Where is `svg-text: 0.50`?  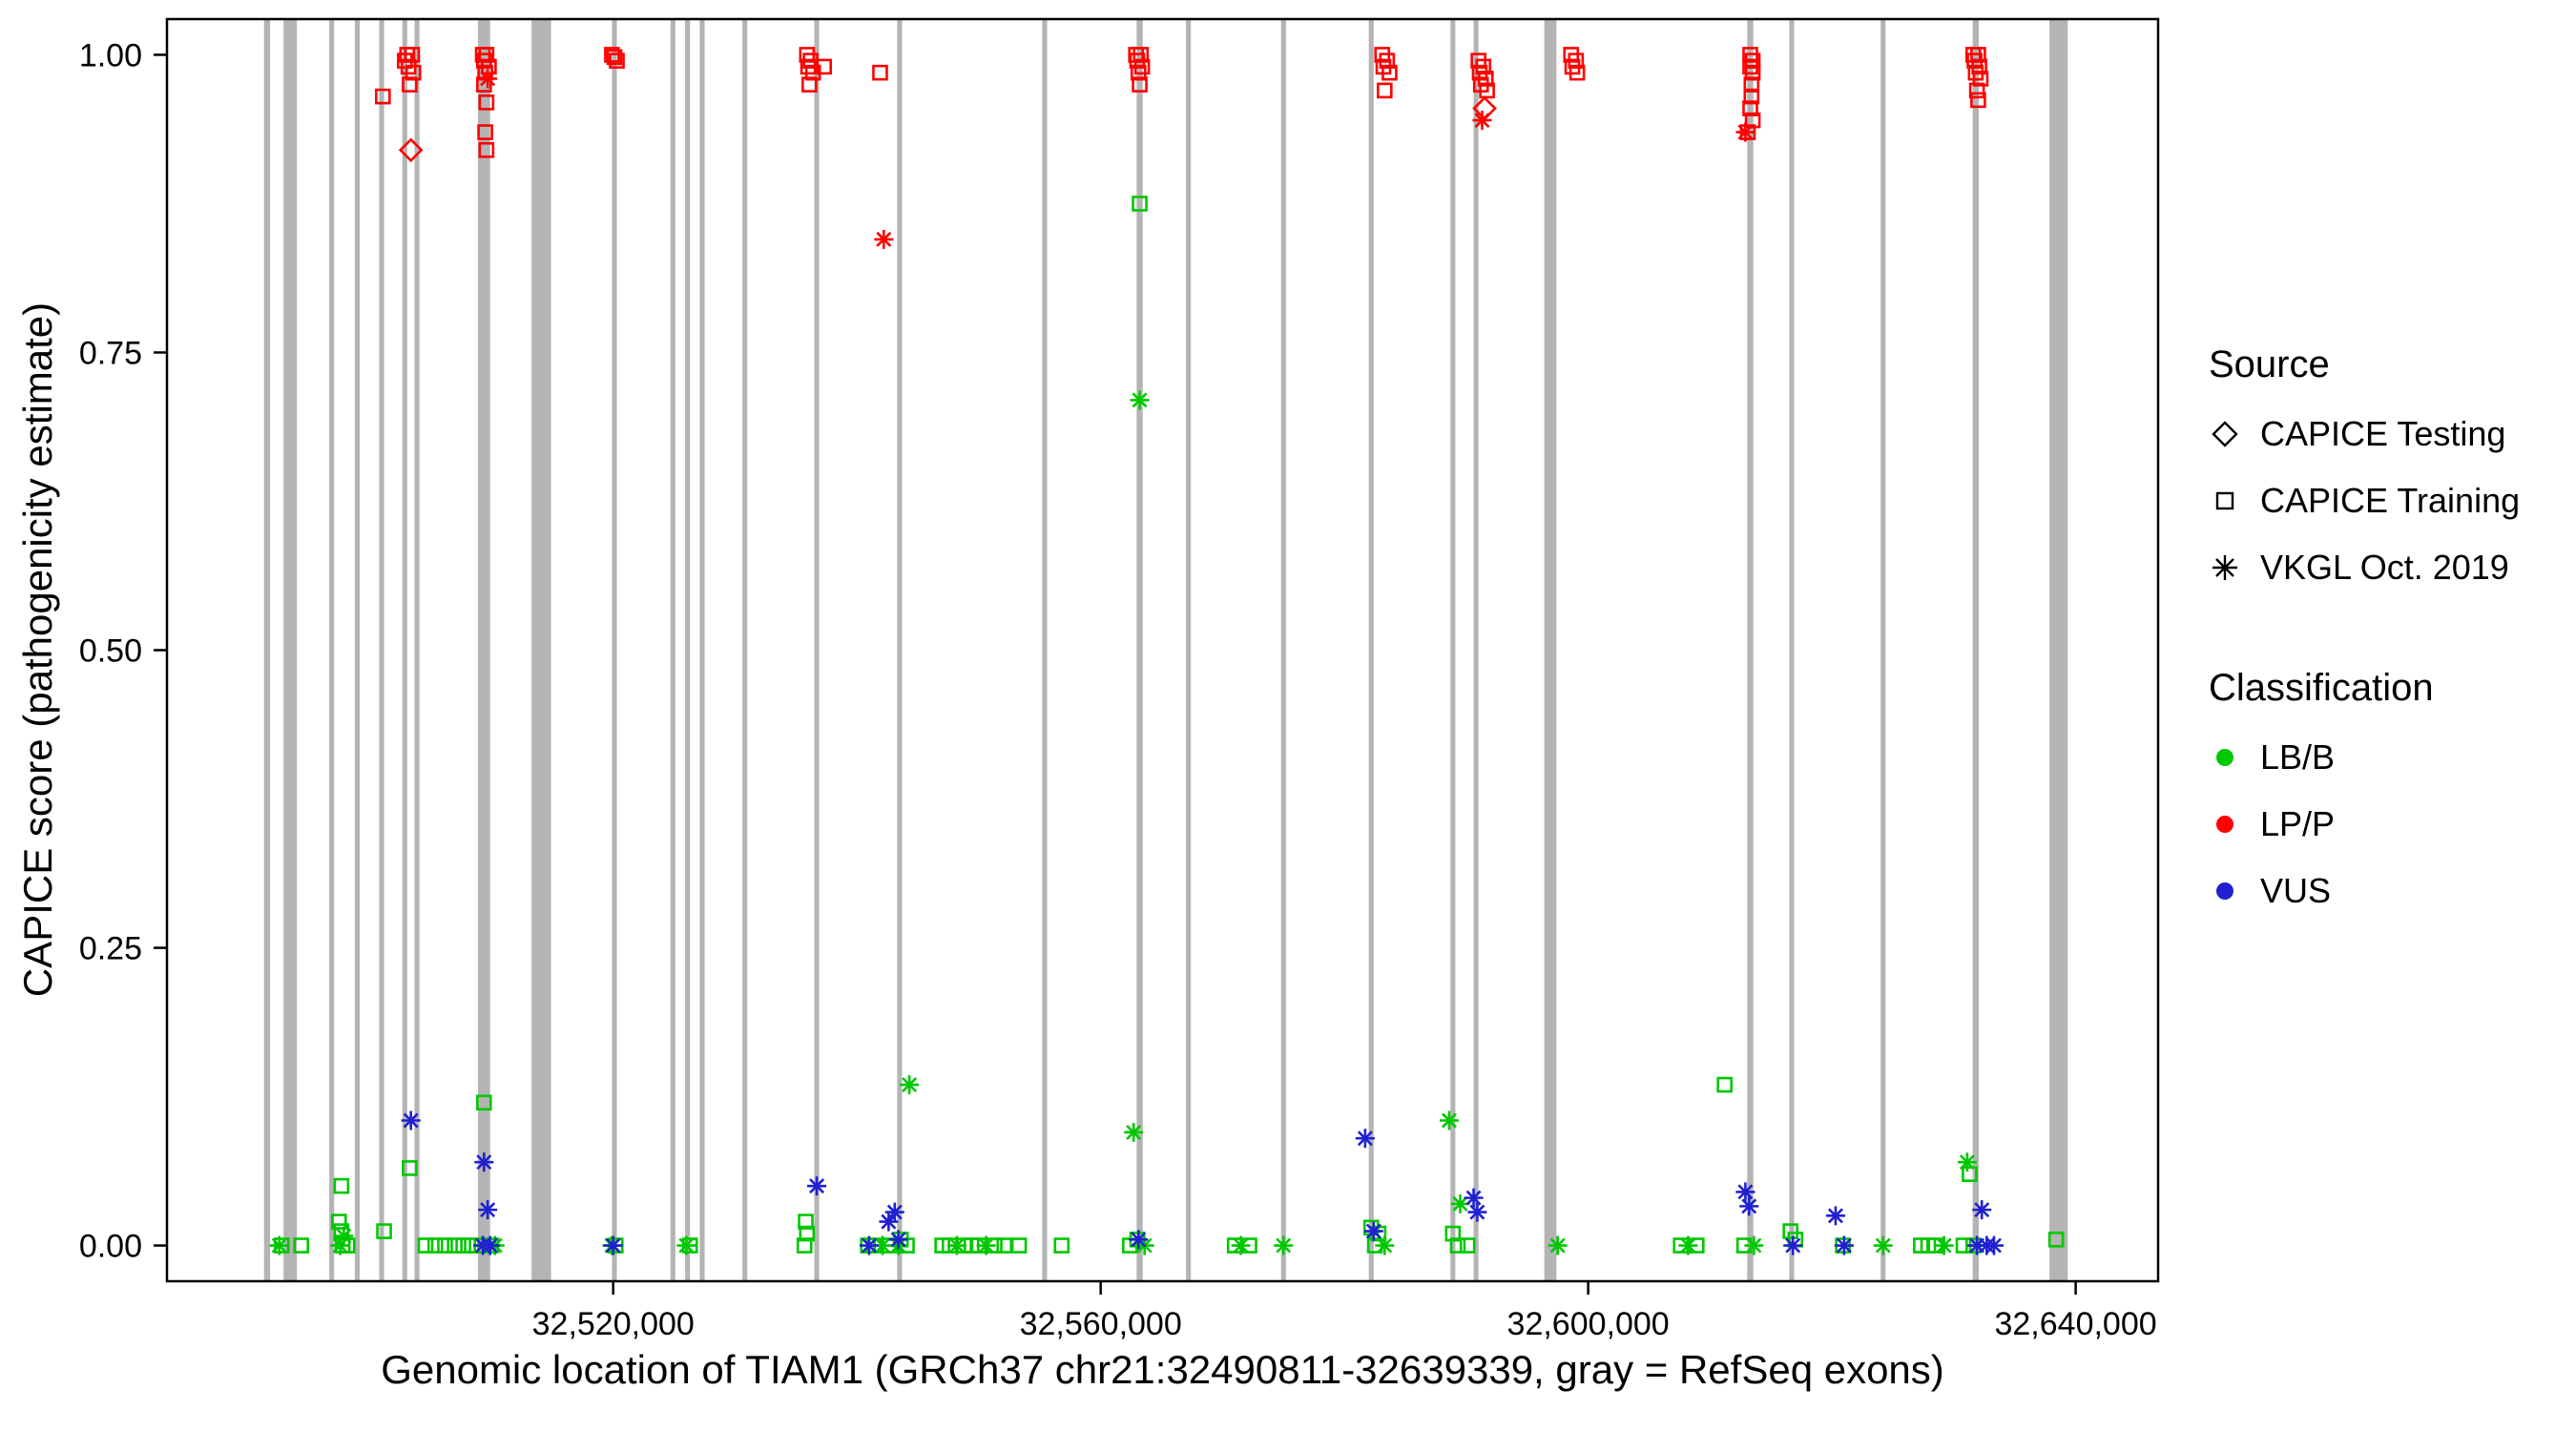 svg-text: 0.50 is located at coordinates (110, 651).